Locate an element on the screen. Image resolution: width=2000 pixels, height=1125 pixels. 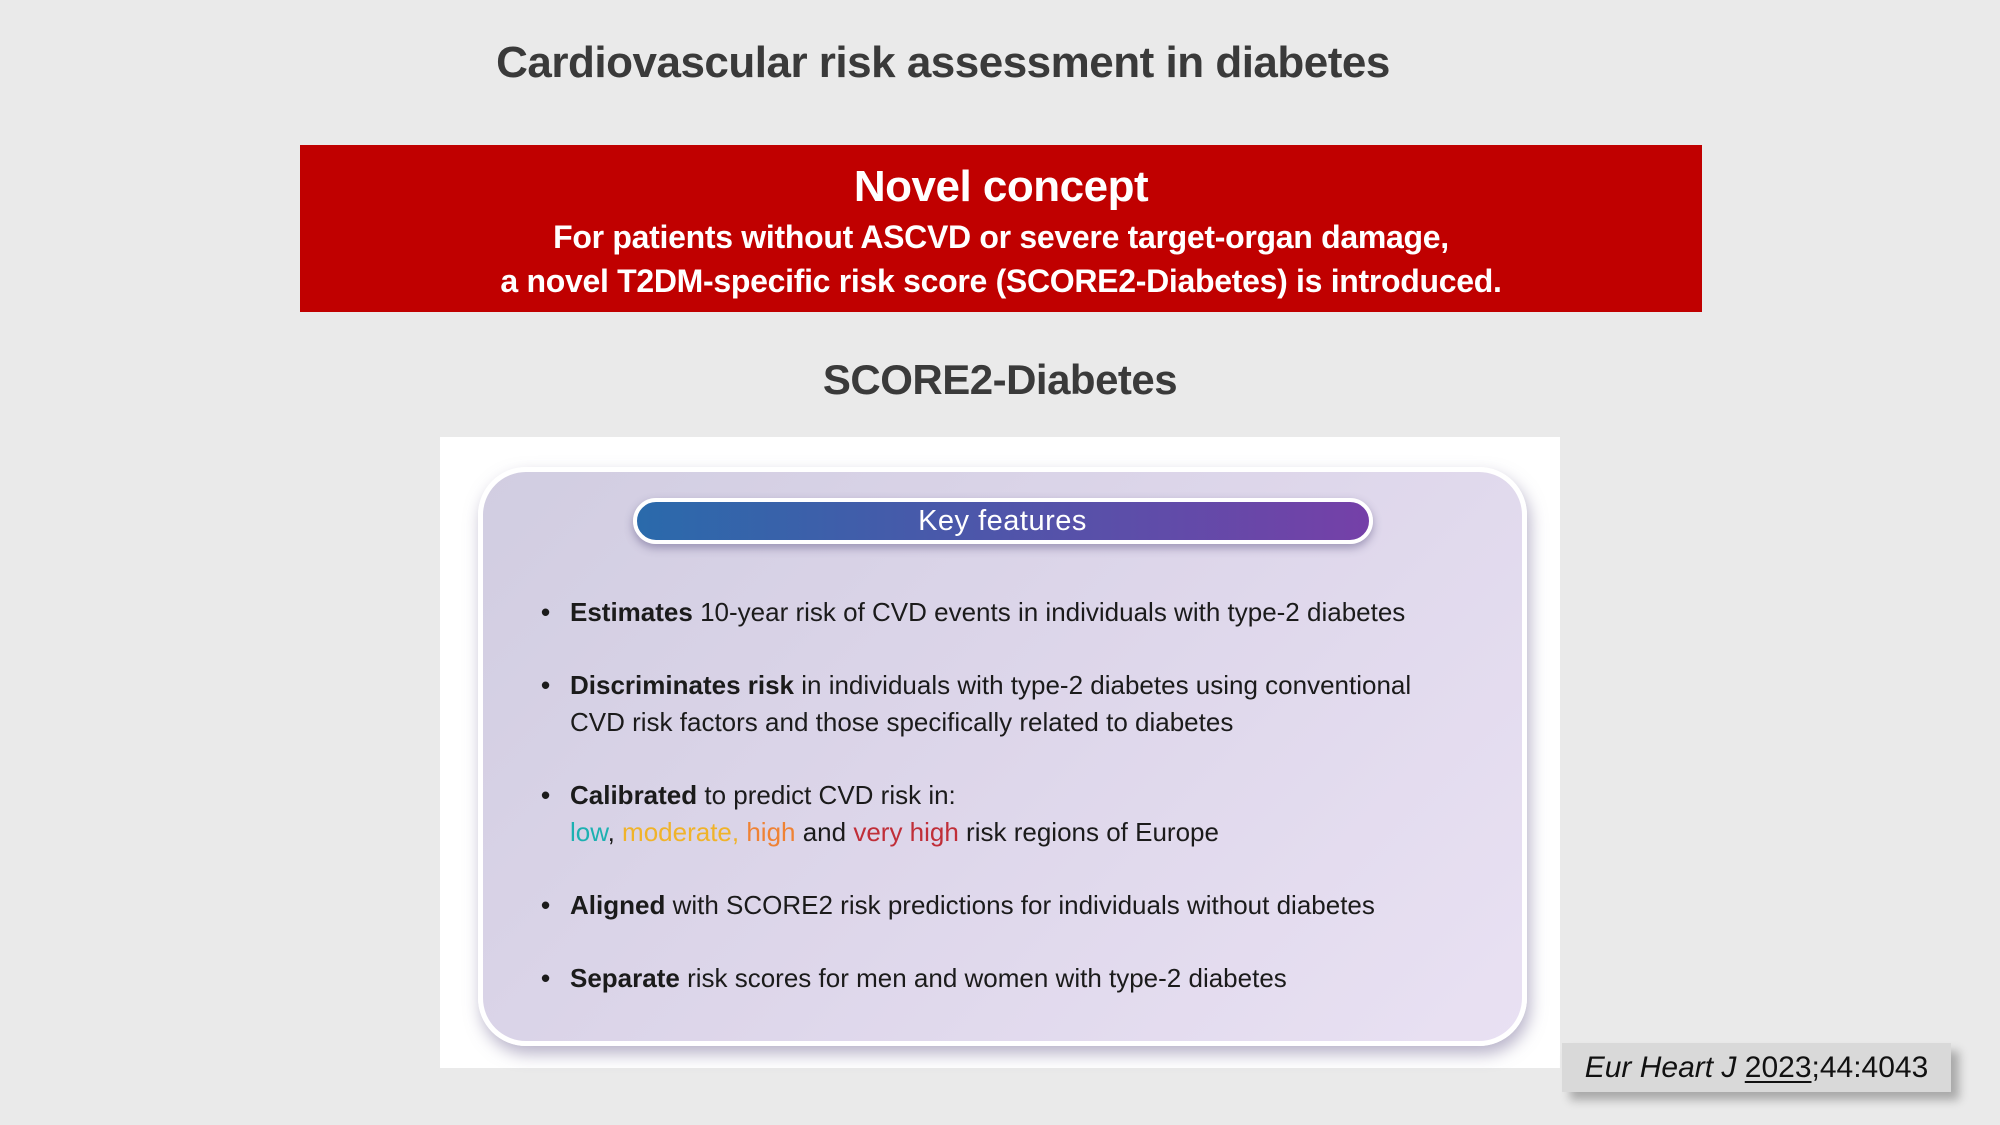
text-segment: Calibrated is located at coordinates (634, 795).